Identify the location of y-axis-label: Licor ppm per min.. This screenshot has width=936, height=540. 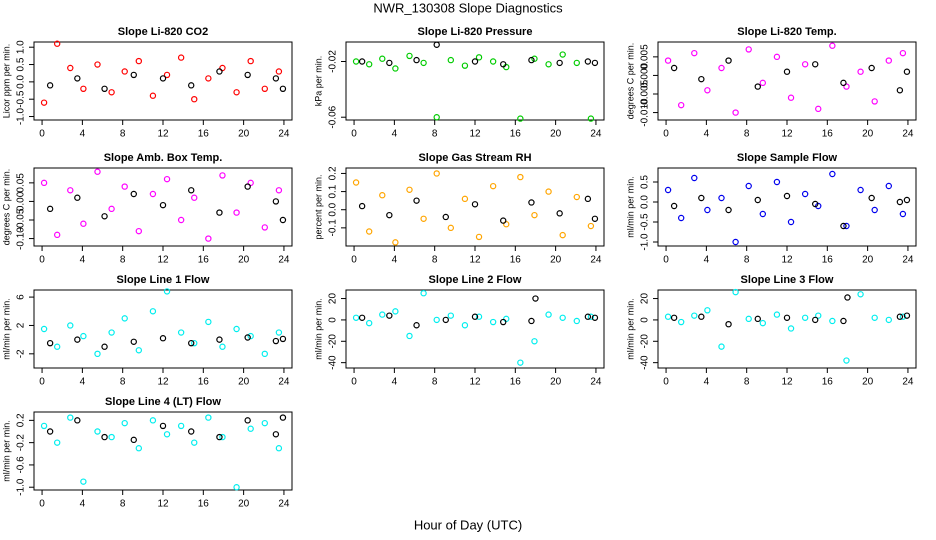
(6, 81).